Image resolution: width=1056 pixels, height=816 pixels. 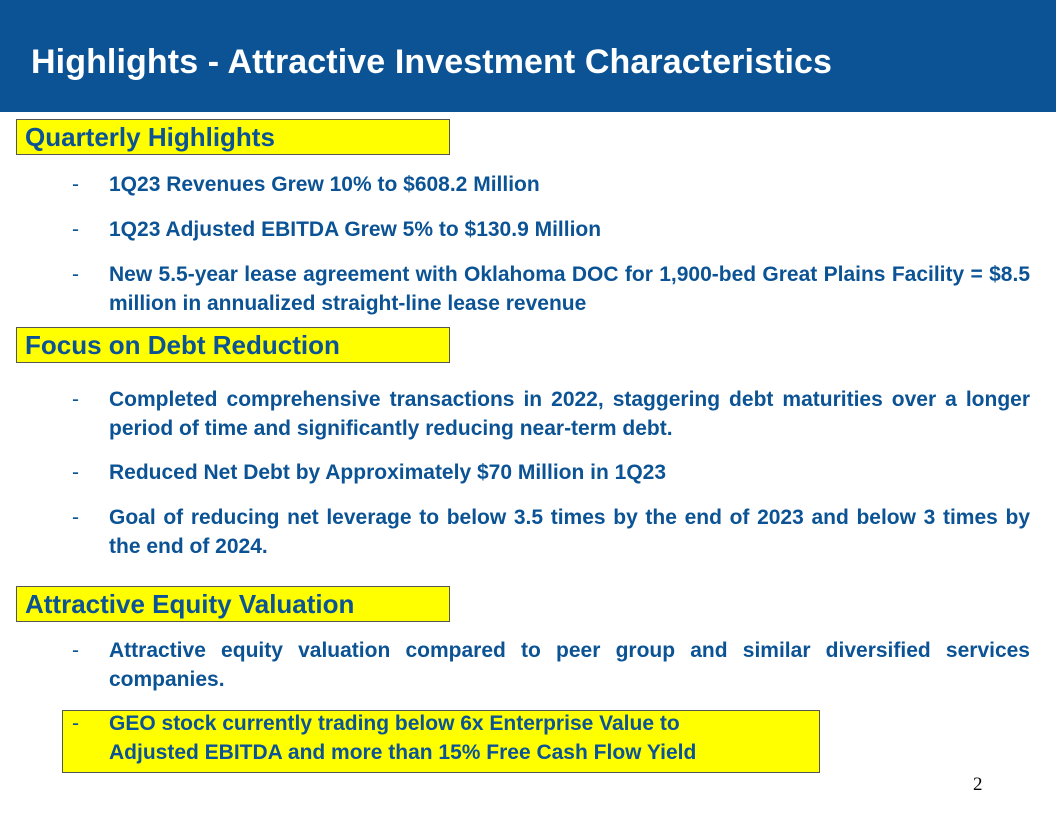 What do you see at coordinates (150, 137) in the screenshot?
I see `section-heading-label: Quarterly Highlights` at bounding box center [150, 137].